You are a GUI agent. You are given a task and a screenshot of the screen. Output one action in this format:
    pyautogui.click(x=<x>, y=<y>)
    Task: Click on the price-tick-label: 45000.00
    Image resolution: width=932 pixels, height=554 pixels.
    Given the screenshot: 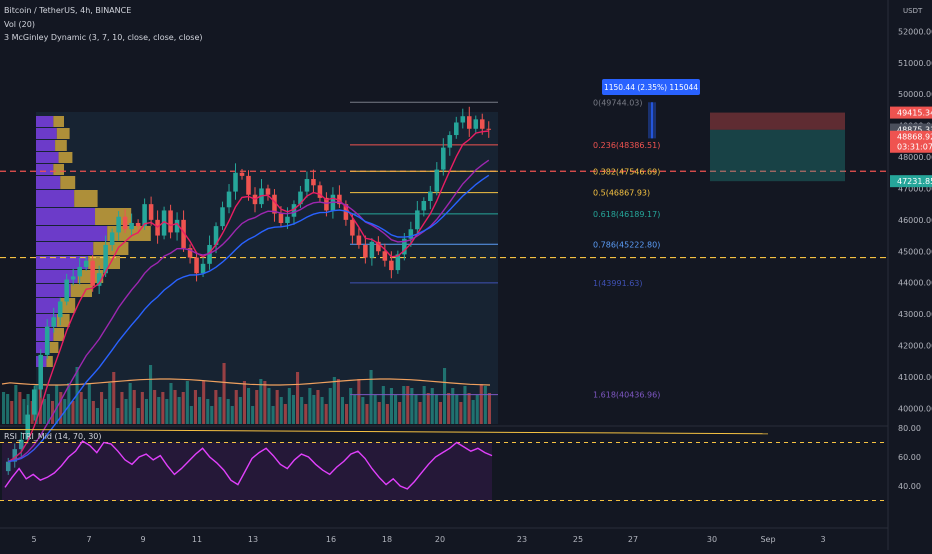 What is the action you would take?
    pyautogui.click(x=915, y=251)
    